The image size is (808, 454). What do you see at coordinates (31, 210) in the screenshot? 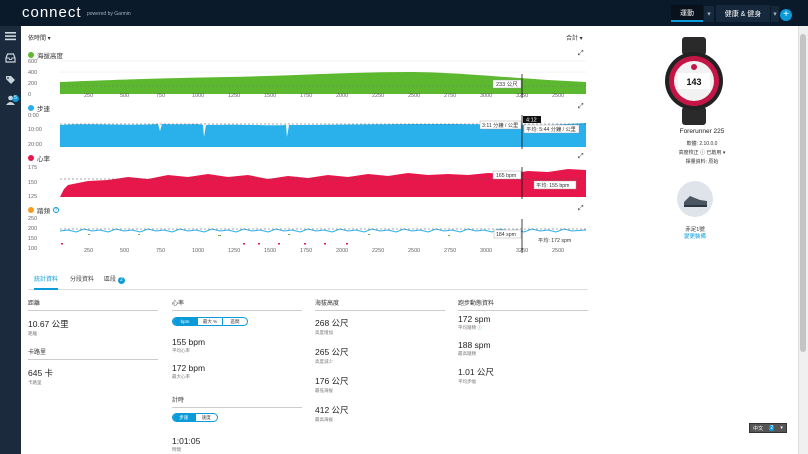
I see `cadence-legend-dot` at bounding box center [31, 210].